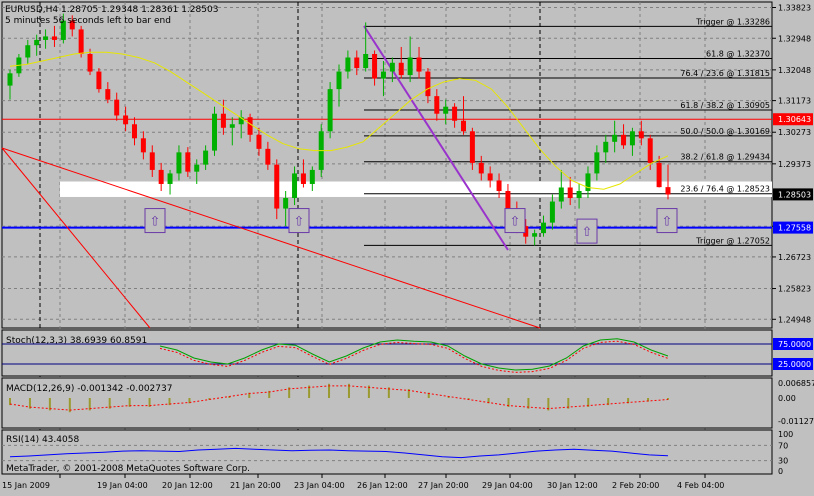 The height and width of the screenshot is (496, 814). I want to click on white-zone-rect, so click(416, 189).